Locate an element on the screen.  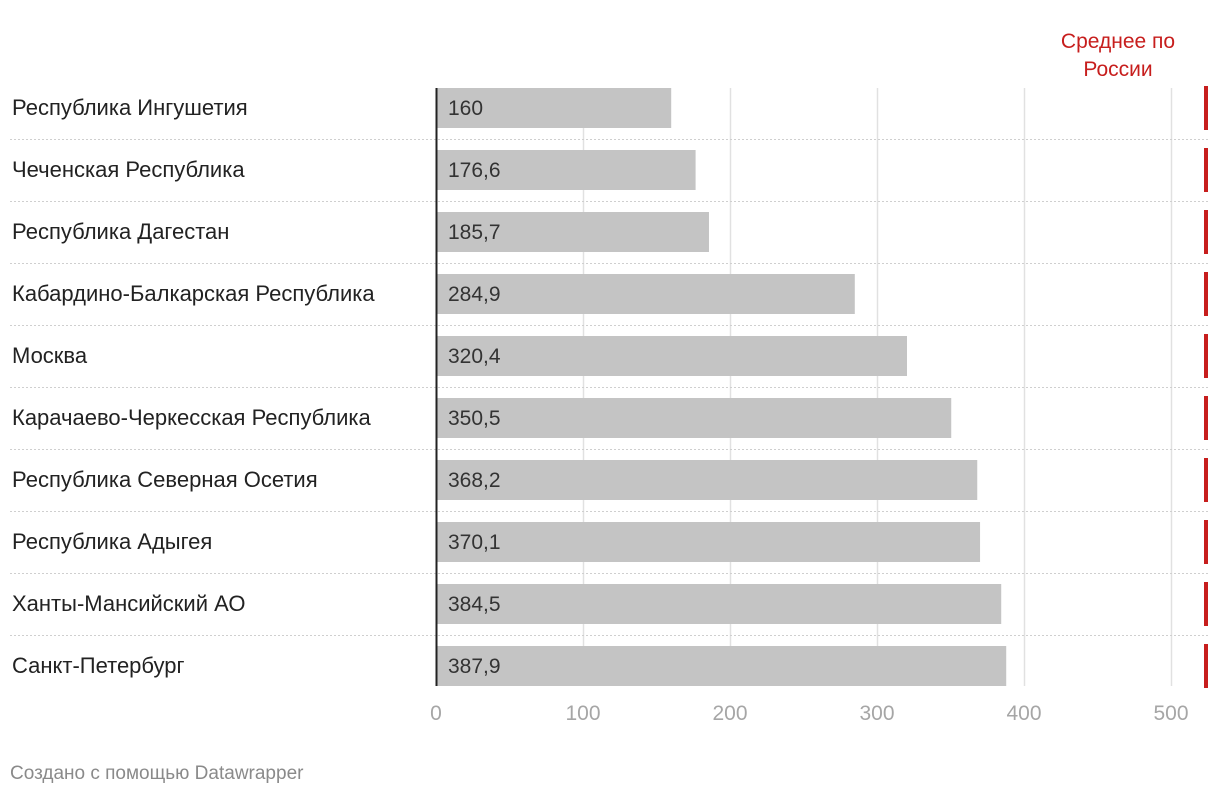
category-label: Карачаево-Черкесская Республика is located at coordinates (192, 417).